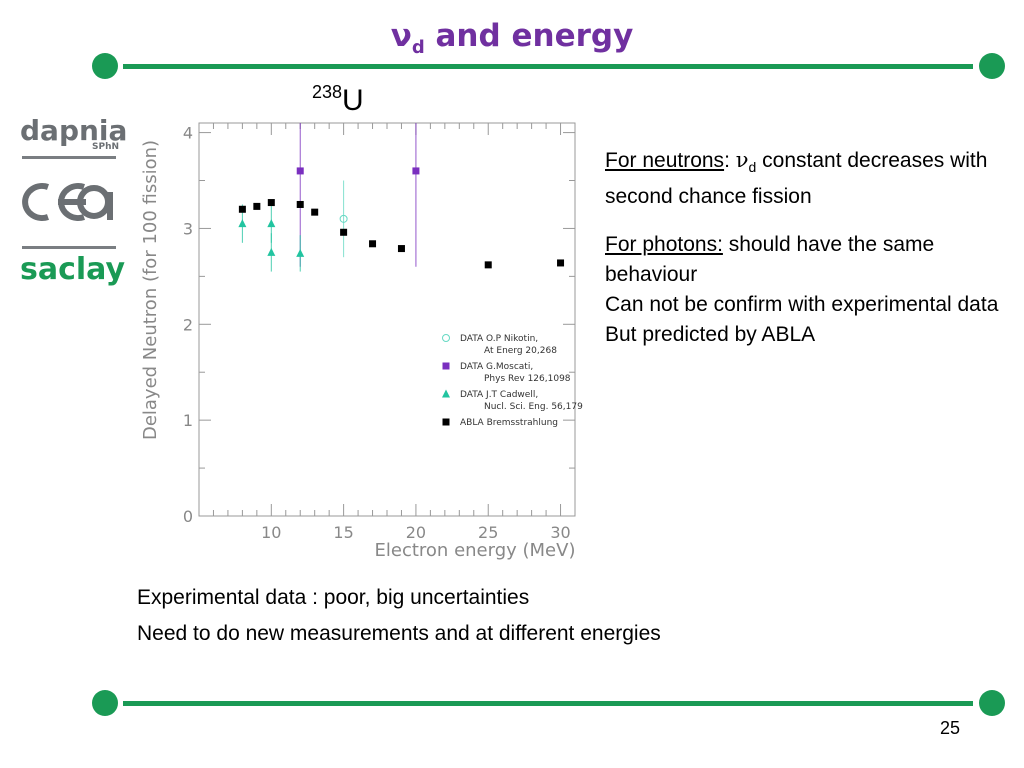 The image size is (1024, 768). What do you see at coordinates (548, 703) in the screenshot?
I see `bottom-rule` at bounding box center [548, 703].